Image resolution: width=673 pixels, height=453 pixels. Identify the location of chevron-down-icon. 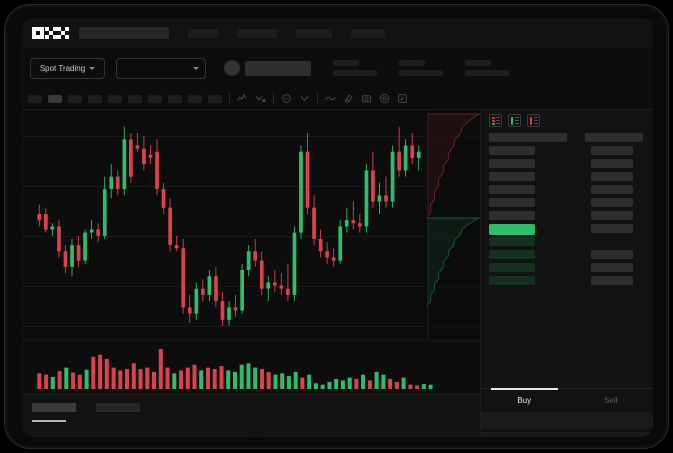
(196, 68).